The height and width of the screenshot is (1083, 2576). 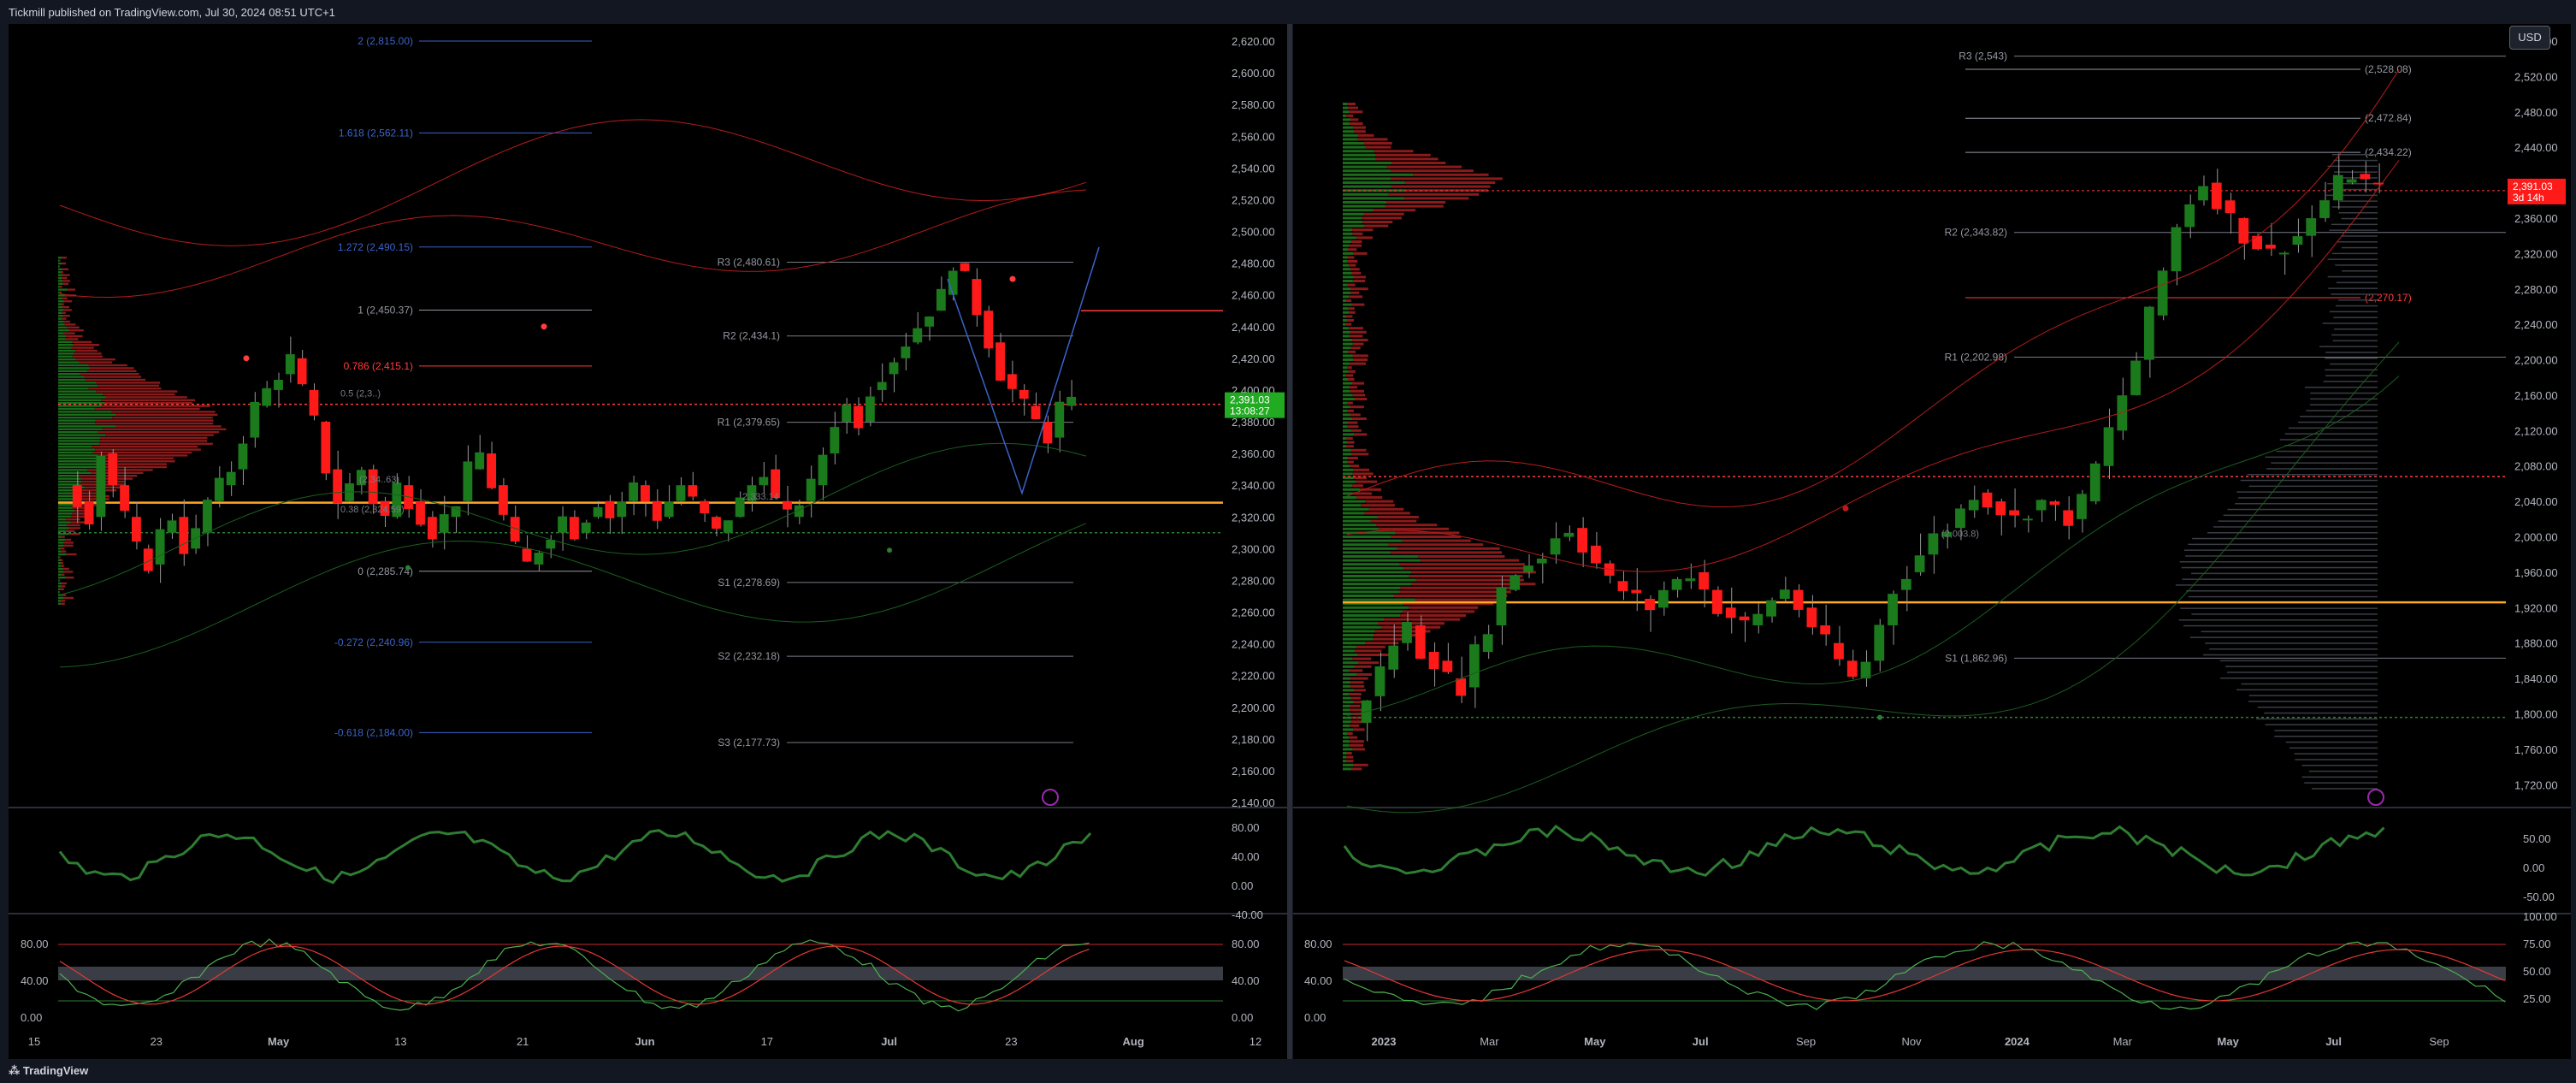 I want to click on pivot-label: R1 (2,379.65), so click(x=749, y=423).